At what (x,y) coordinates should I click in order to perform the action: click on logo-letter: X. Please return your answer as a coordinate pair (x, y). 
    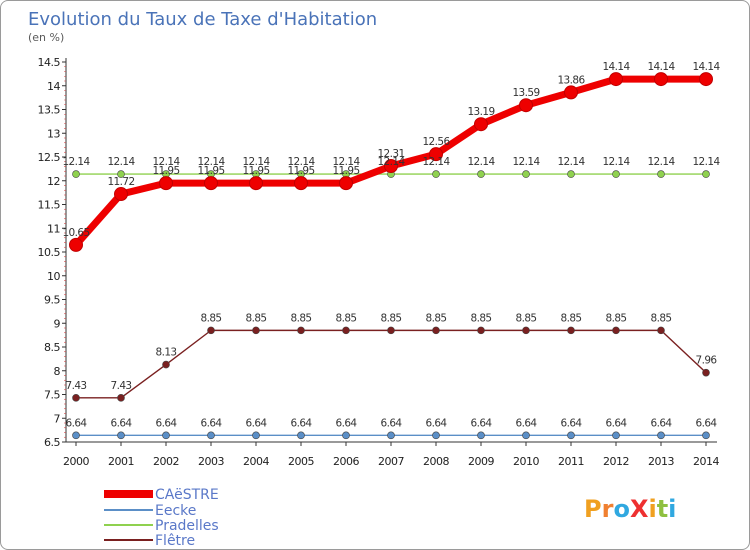
    Looking at the image, I should click on (639, 509).